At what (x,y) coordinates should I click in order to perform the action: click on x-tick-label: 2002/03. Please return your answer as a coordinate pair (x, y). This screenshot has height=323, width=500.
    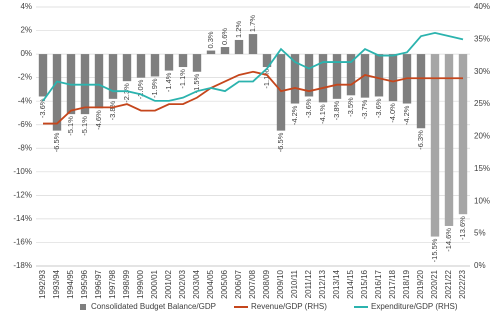
    Looking at the image, I should click on (182, 283).